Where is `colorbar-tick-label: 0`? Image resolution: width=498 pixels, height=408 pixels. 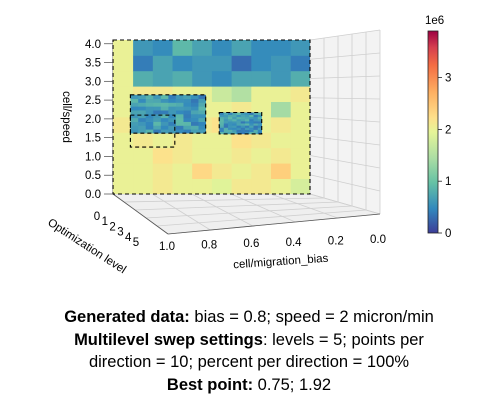 colorbar-tick-label: 0 is located at coordinates (448, 234).